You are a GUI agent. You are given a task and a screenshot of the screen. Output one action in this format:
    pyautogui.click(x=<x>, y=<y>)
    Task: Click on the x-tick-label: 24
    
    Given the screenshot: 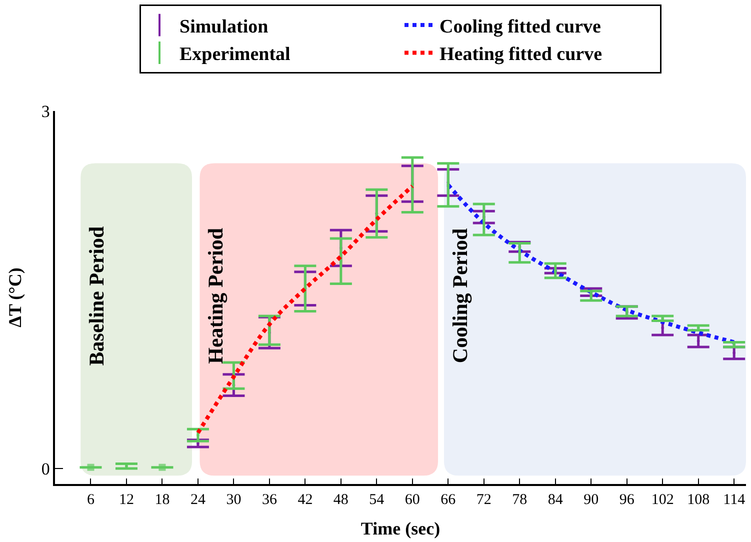 What is the action you would take?
    pyautogui.click(x=198, y=500)
    